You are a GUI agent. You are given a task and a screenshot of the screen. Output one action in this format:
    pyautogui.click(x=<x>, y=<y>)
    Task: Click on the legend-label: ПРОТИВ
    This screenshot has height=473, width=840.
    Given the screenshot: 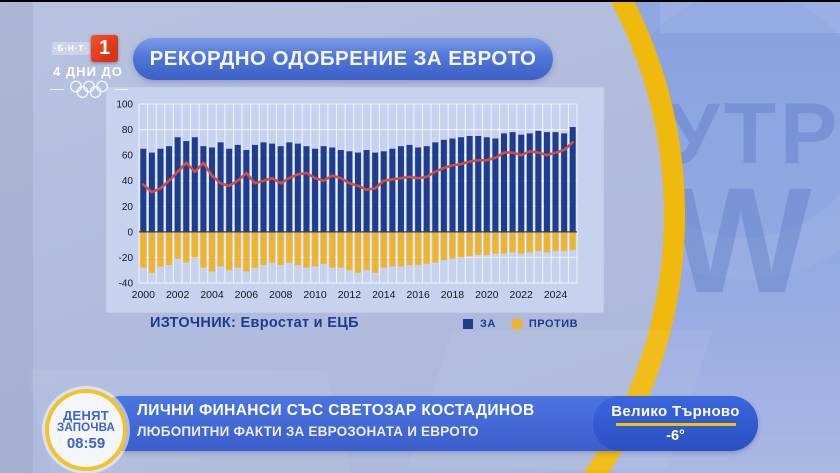 What is the action you would take?
    pyautogui.click(x=553, y=324)
    